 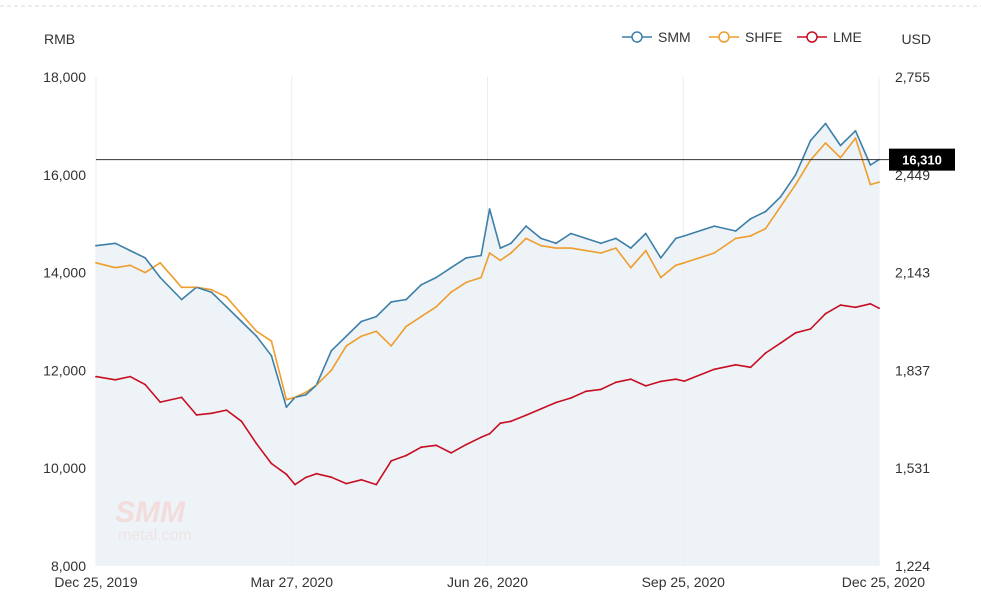 What do you see at coordinates (656, 37) in the screenshot?
I see `legend-item-smm: SMM` at bounding box center [656, 37].